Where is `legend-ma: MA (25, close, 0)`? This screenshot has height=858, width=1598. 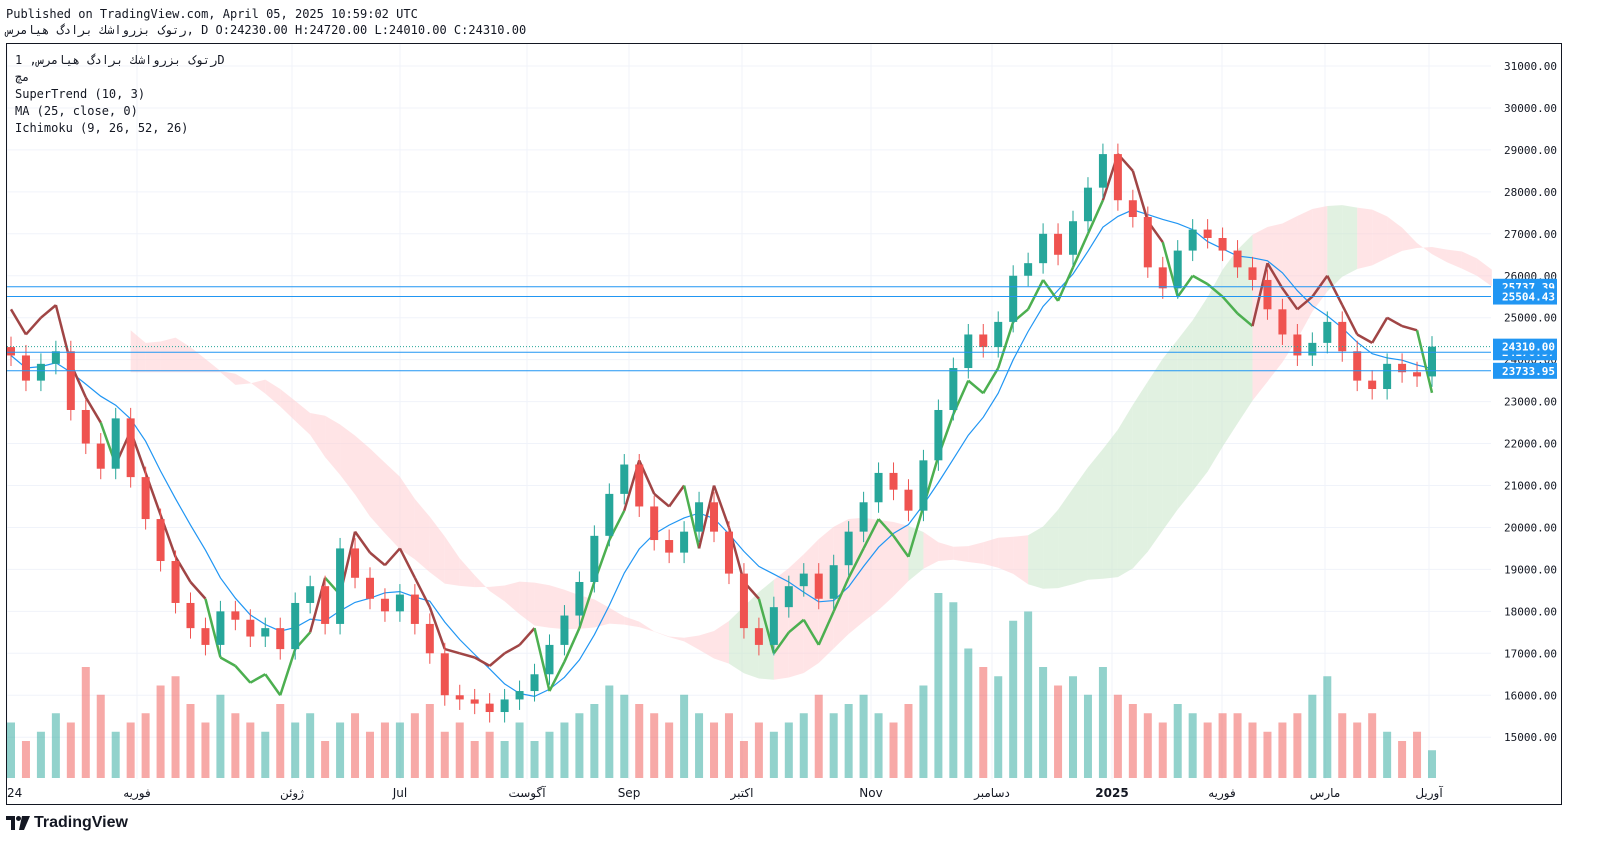
legend-ma: MA (25, close, 0) is located at coordinates (76, 111).